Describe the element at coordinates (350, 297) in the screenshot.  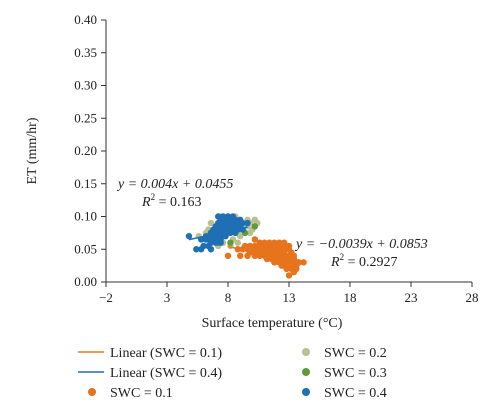
I see `x-tick-label: 18` at that location.